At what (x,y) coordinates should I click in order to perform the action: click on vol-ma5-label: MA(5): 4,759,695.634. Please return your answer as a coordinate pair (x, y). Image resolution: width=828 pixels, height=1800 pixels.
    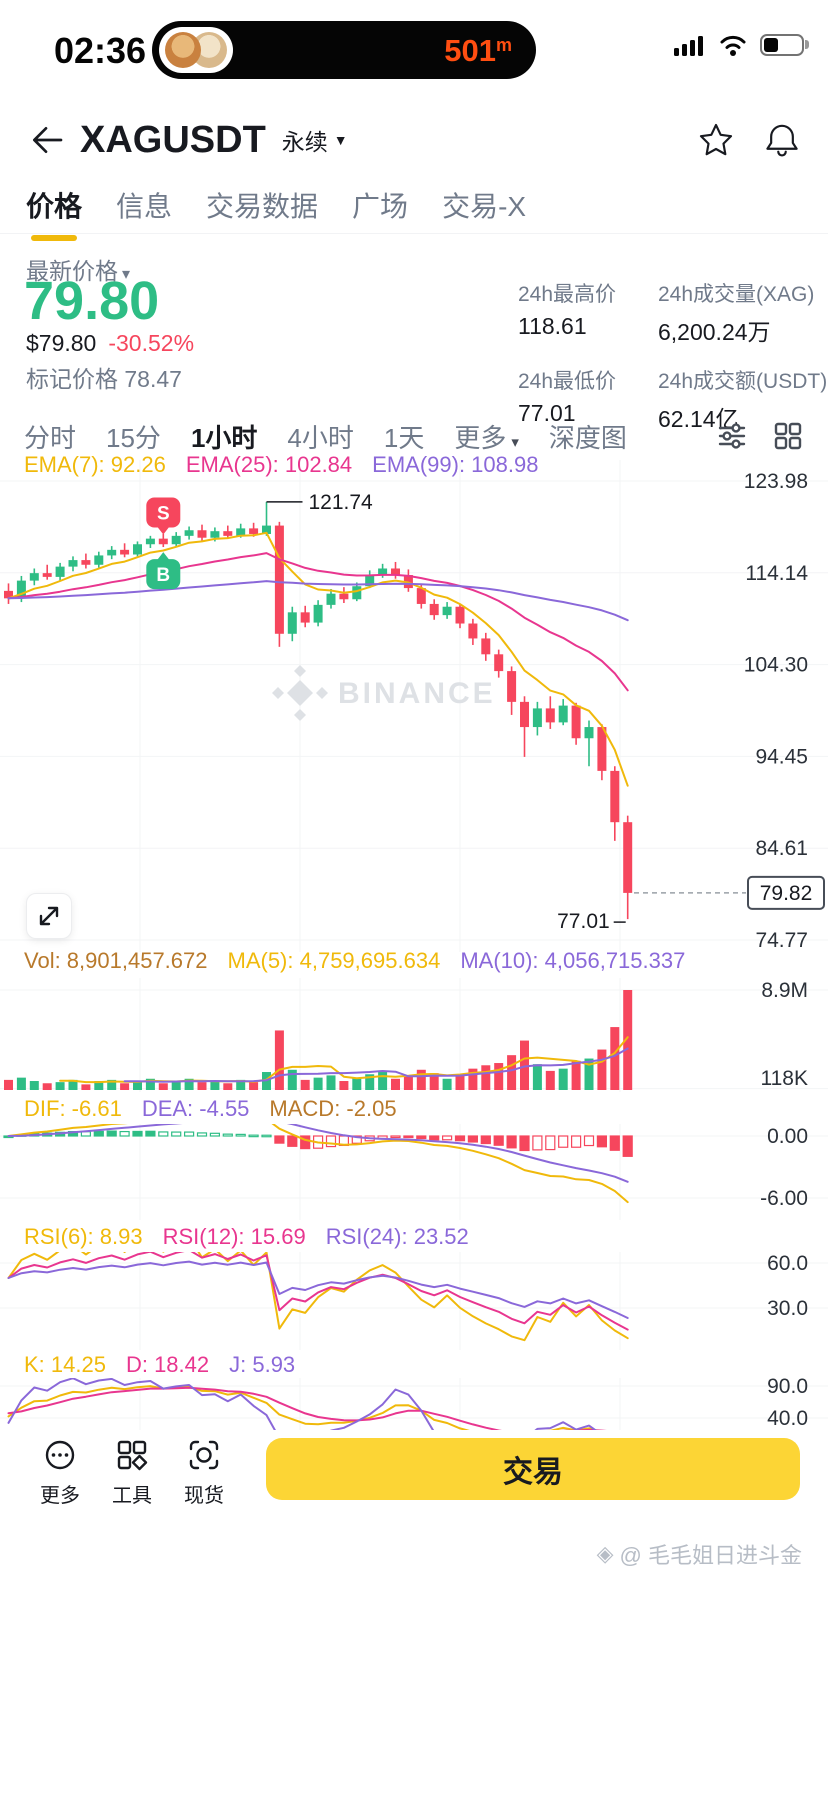
    Looking at the image, I should click on (334, 960).